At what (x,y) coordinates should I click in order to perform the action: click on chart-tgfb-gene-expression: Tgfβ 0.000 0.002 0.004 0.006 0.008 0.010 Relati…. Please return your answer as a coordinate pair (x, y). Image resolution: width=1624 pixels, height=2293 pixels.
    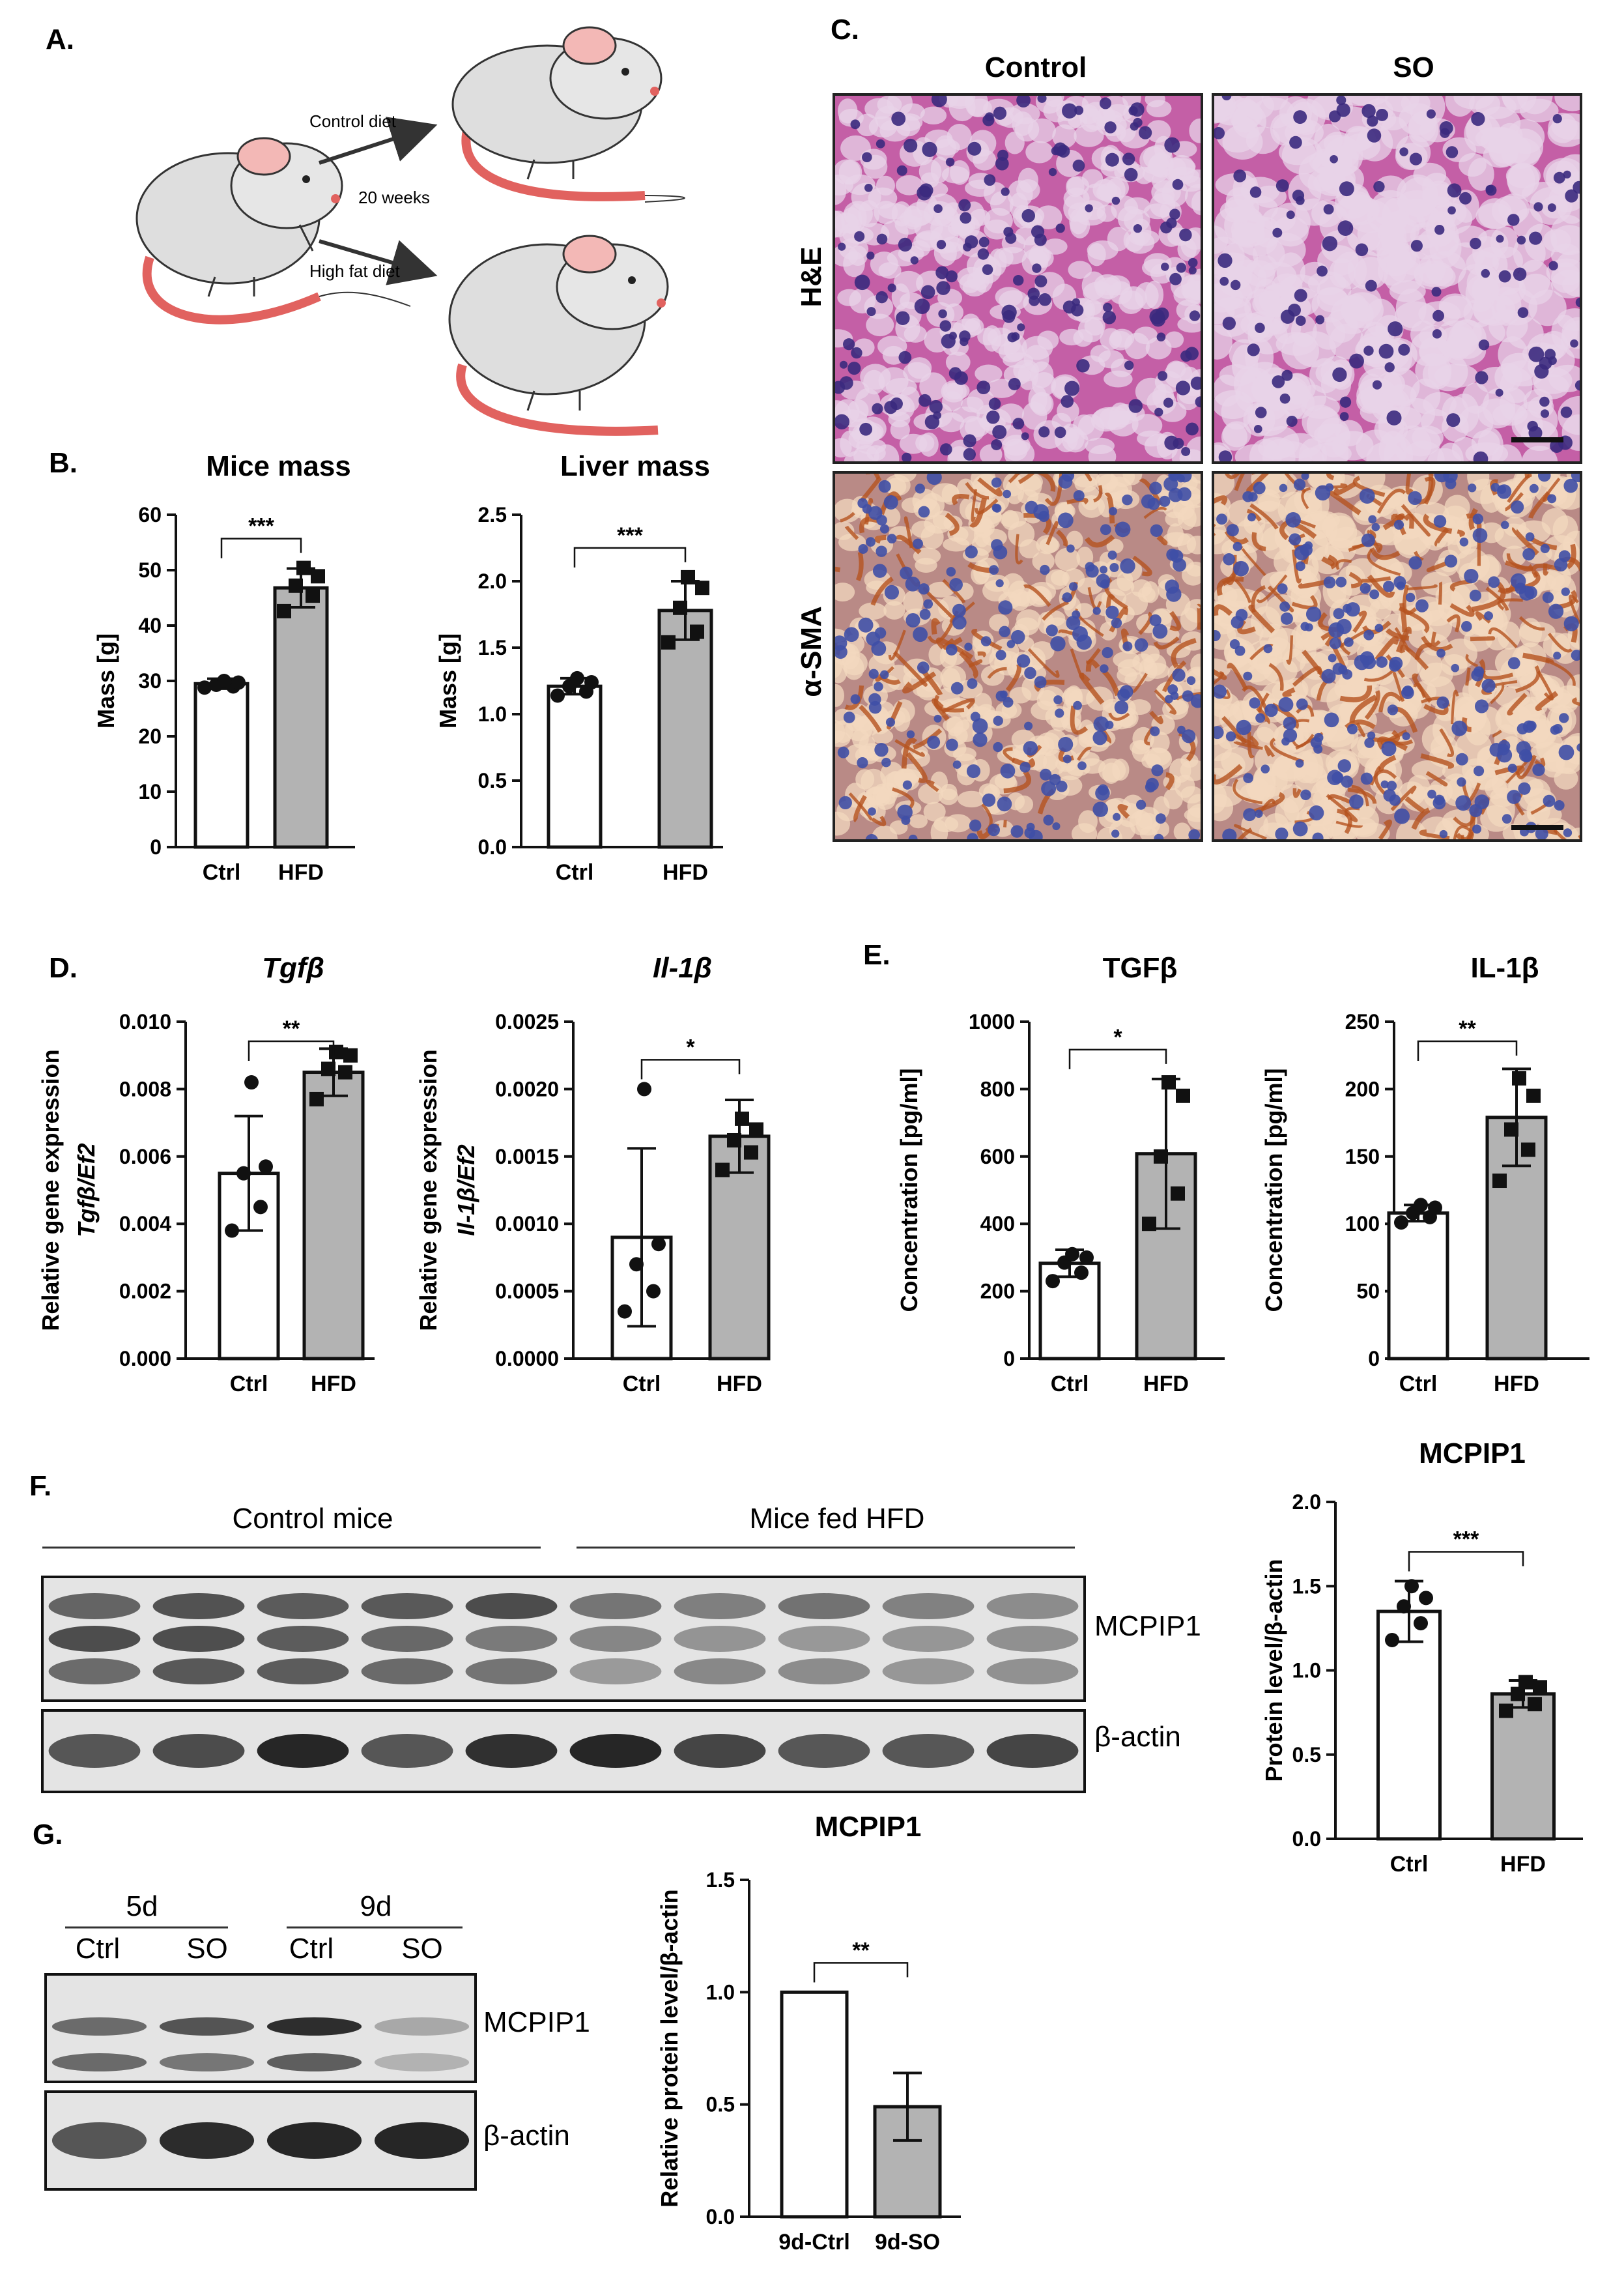
    Looking at the image, I should click on (206, 1174).